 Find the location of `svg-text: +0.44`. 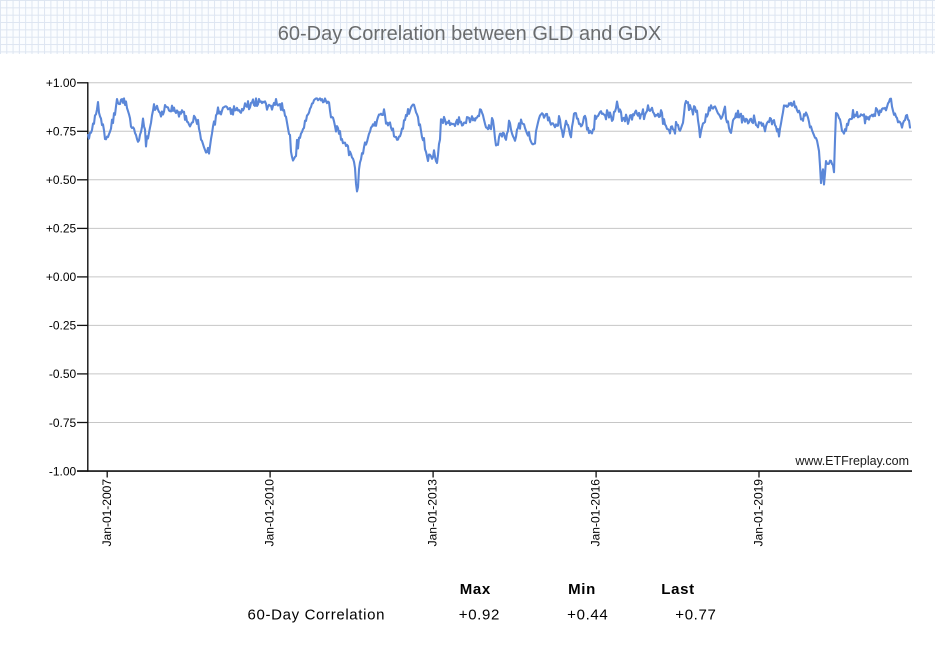

svg-text: +0.44 is located at coordinates (587, 615).